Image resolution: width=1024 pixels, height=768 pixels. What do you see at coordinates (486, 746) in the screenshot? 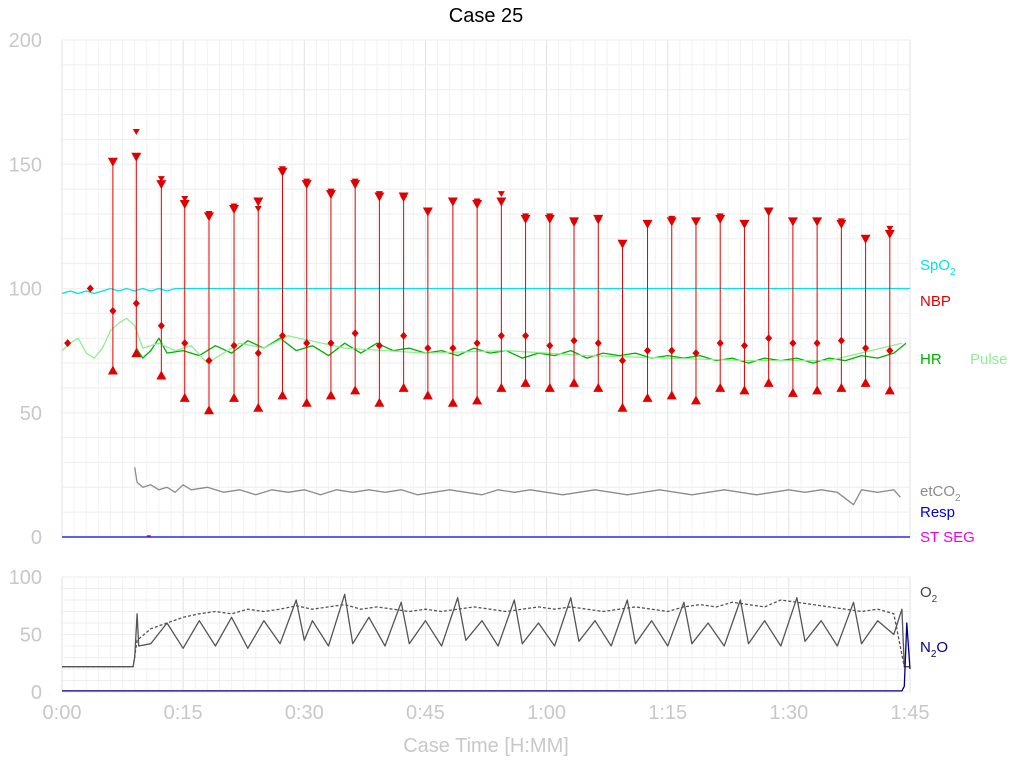
I see `x-axis-label: Case Time [H:MM]` at bounding box center [486, 746].